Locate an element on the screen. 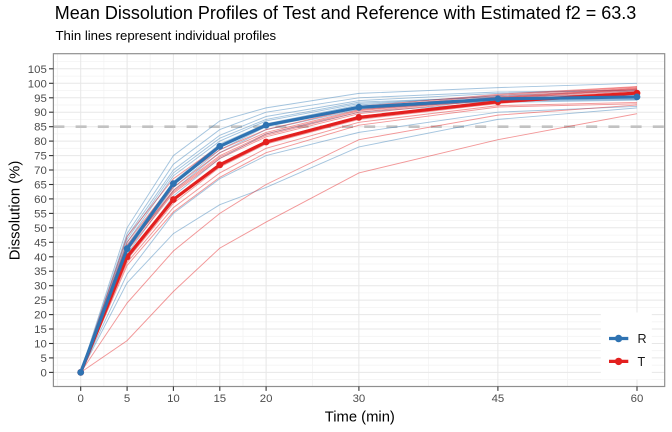  svg-text: 105 is located at coordinates (37, 70).